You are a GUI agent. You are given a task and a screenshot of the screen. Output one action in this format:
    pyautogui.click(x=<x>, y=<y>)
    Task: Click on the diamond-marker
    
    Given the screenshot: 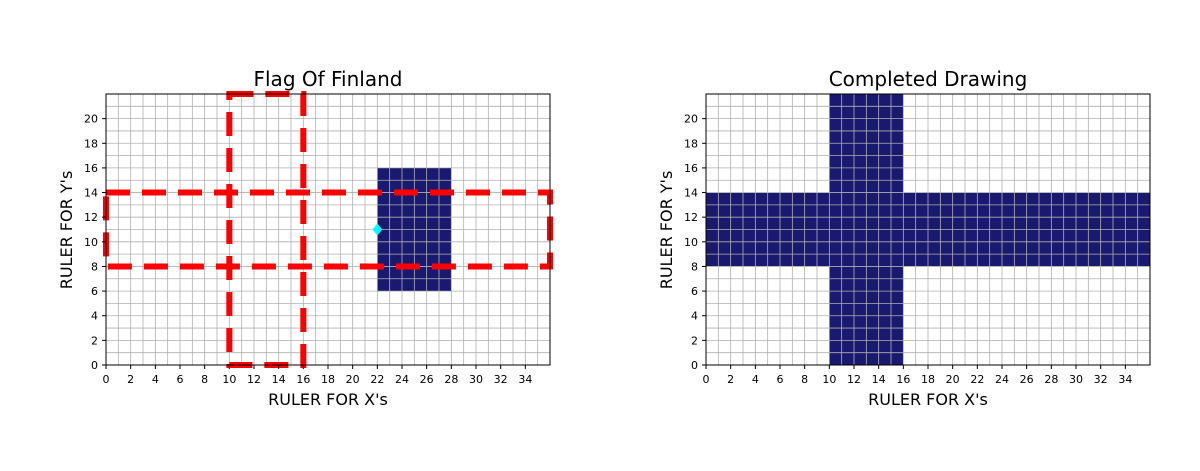 What is the action you would take?
    pyautogui.click(x=377, y=229)
    